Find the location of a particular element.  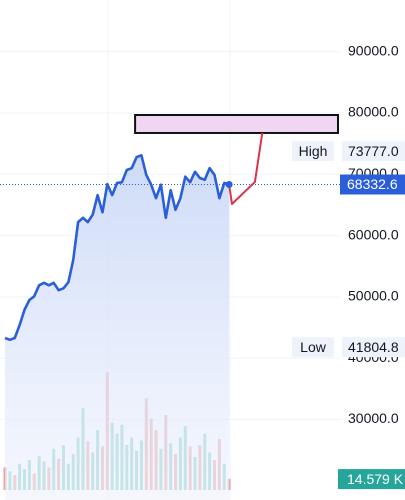

volume-tag is located at coordinates (371, 479).